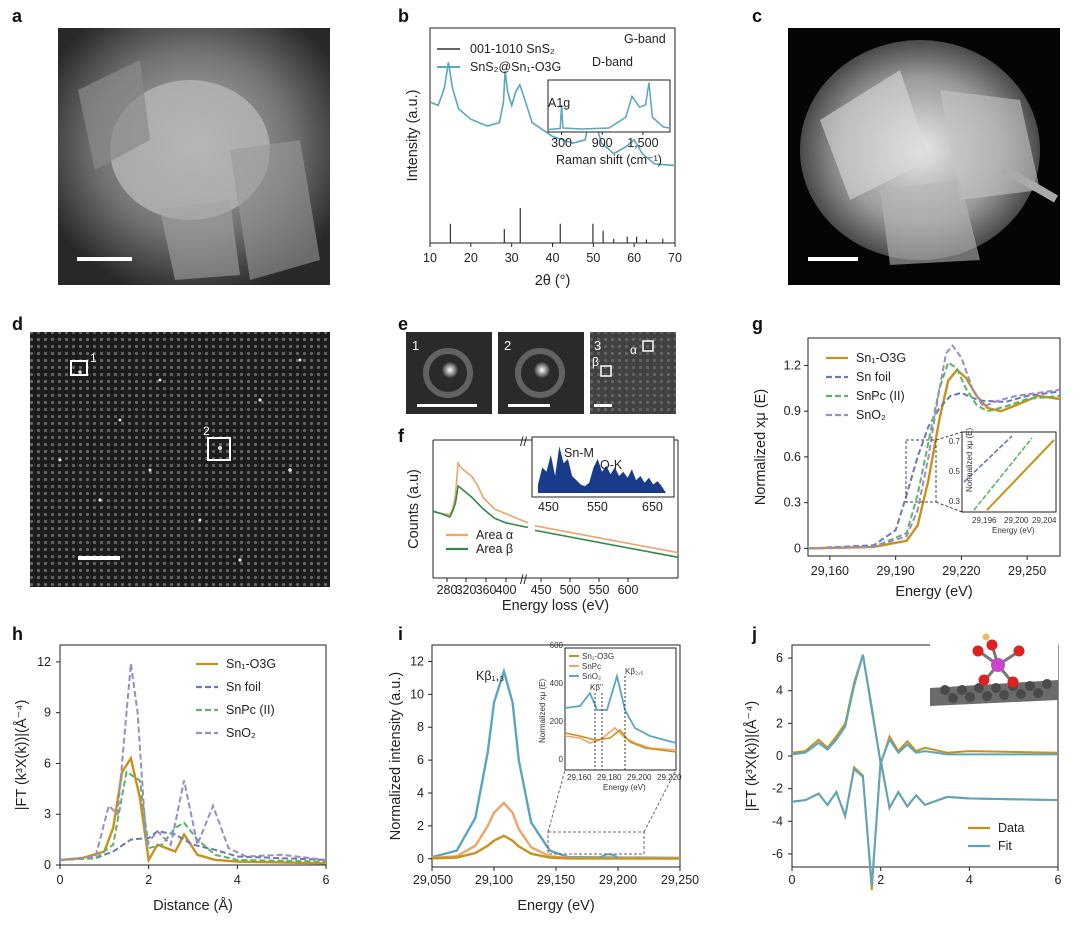  What do you see at coordinates (194, 156) in the screenshot?
I see `micrograph-a` at bounding box center [194, 156].